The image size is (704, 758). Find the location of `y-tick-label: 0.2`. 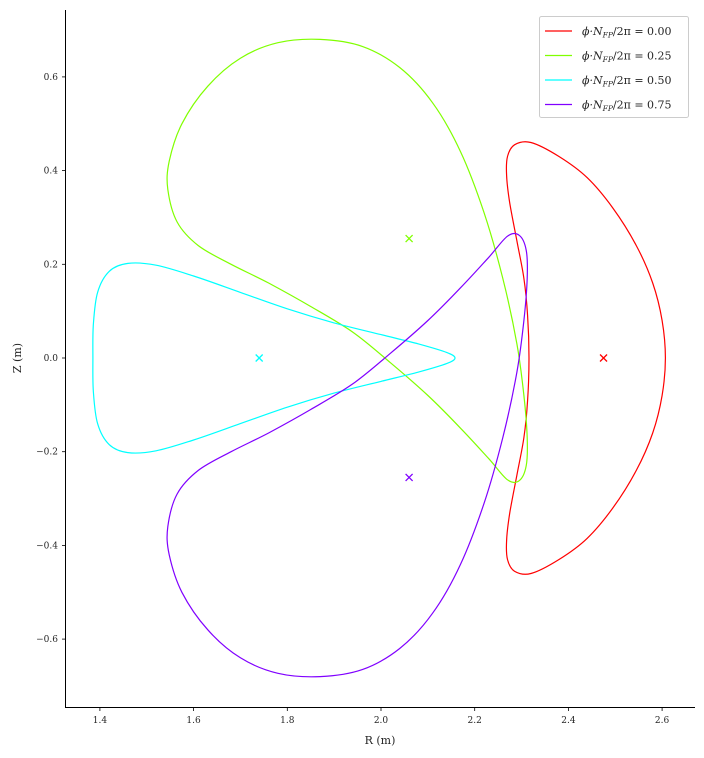

y-tick-label: 0.2 is located at coordinates (51, 265).